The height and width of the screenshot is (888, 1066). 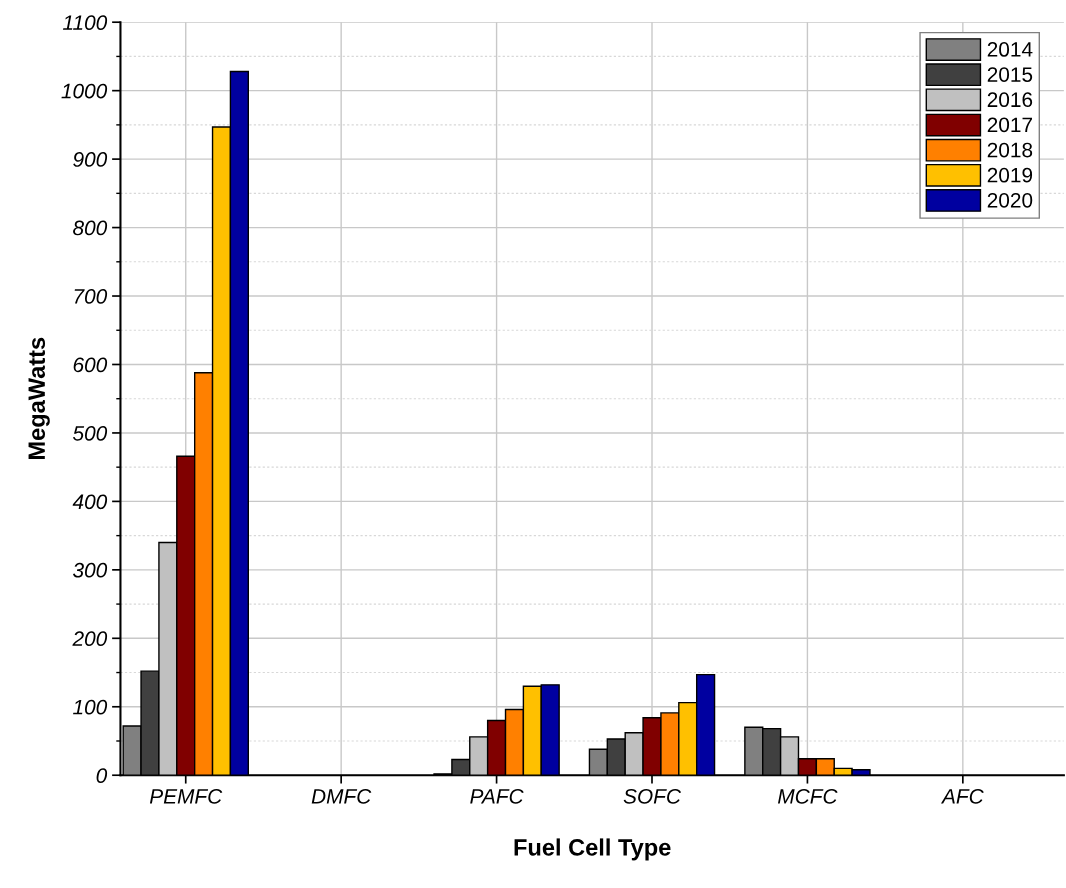 I want to click on y-tick-label: 500, so click(x=90, y=433).